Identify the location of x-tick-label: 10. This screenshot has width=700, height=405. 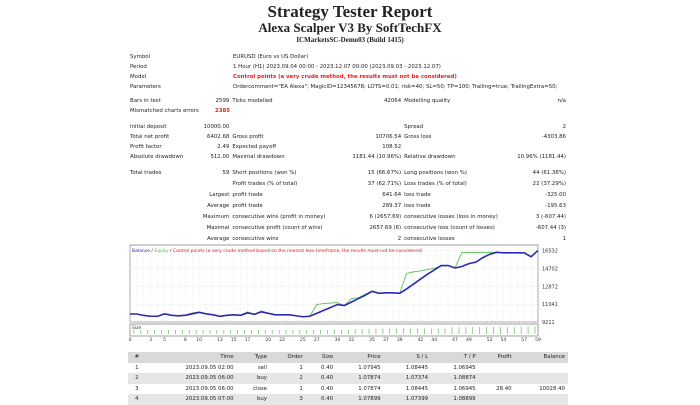
(199, 340).